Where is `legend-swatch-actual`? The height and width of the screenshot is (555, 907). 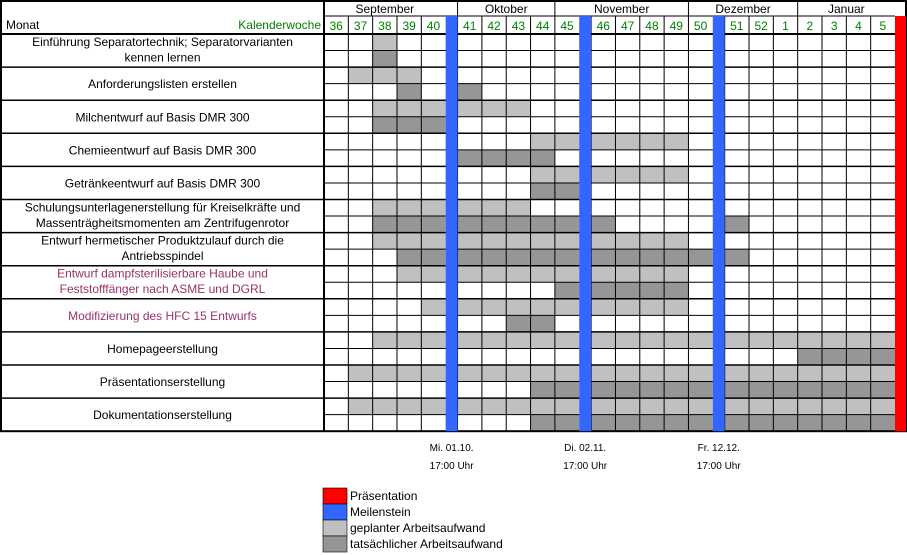
legend-swatch-actual is located at coordinates (335, 544).